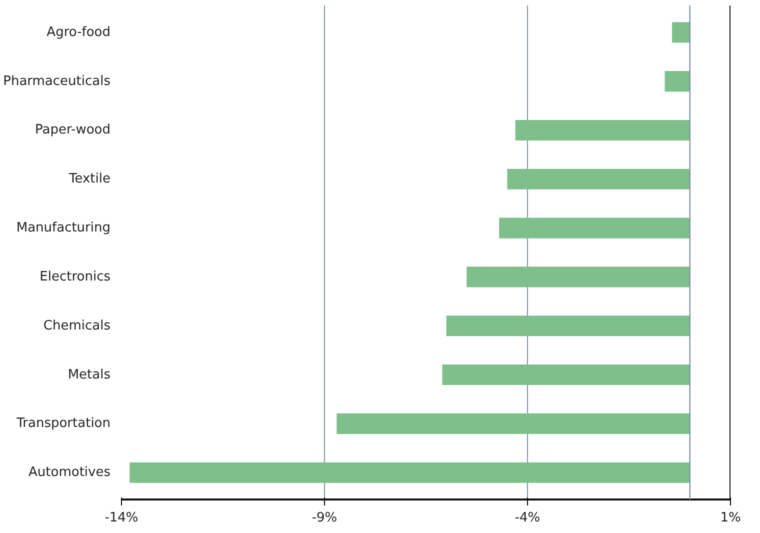 This screenshot has width=760, height=533. I want to click on y-tick-label: Transportation, so click(63, 424).